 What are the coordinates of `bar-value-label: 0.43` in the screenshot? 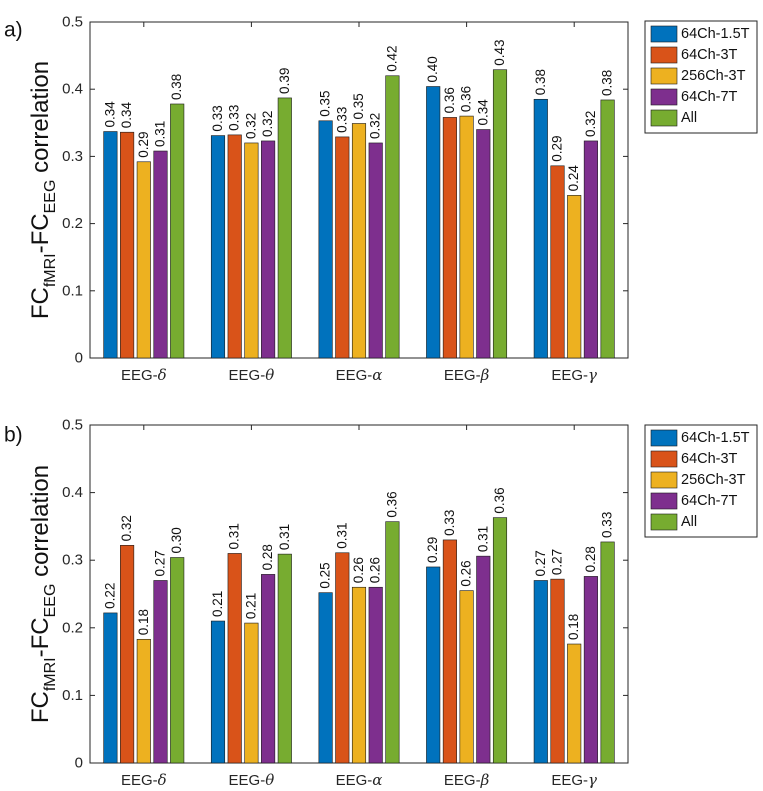 It's located at (499, 52).